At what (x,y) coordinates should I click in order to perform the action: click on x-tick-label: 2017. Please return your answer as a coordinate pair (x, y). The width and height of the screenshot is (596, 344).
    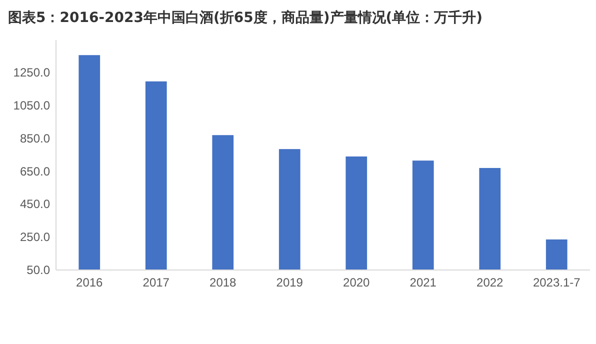
    Looking at the image, I should click on (156, 283).